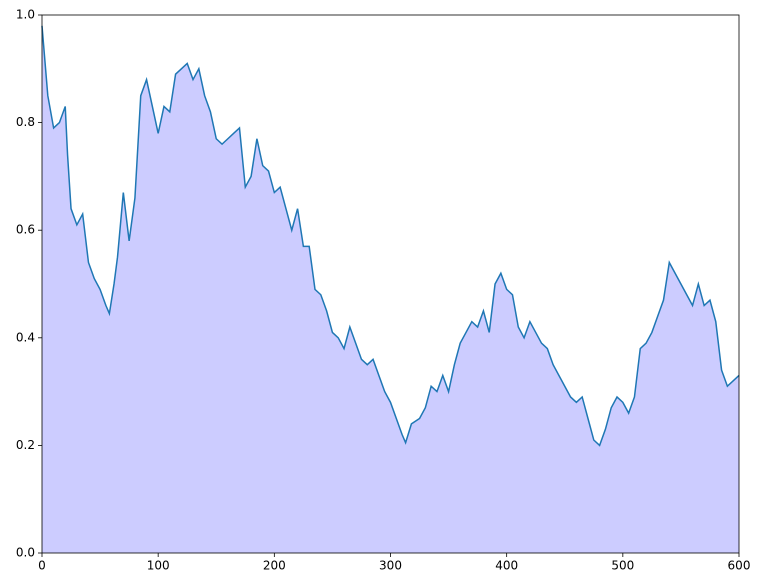 The width and height of the screenshot is (762, 588). What do you see at coordinates (25, 553) in the screenshot?
I see `y-tick-label: 0.0` at bounding box center [25, 553].